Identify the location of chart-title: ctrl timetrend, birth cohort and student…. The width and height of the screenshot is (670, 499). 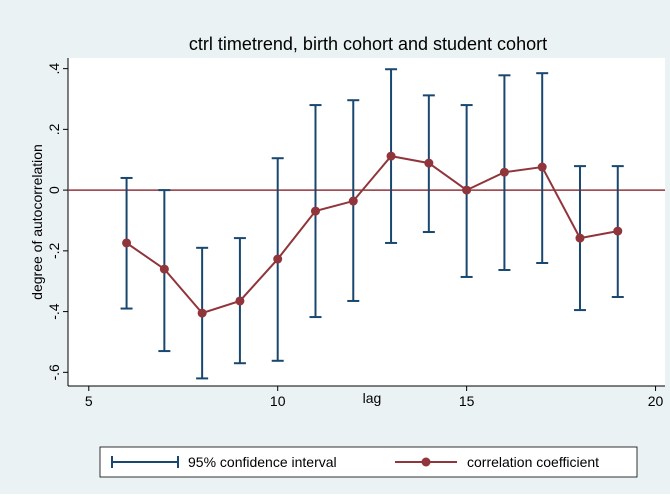
(368, 44).